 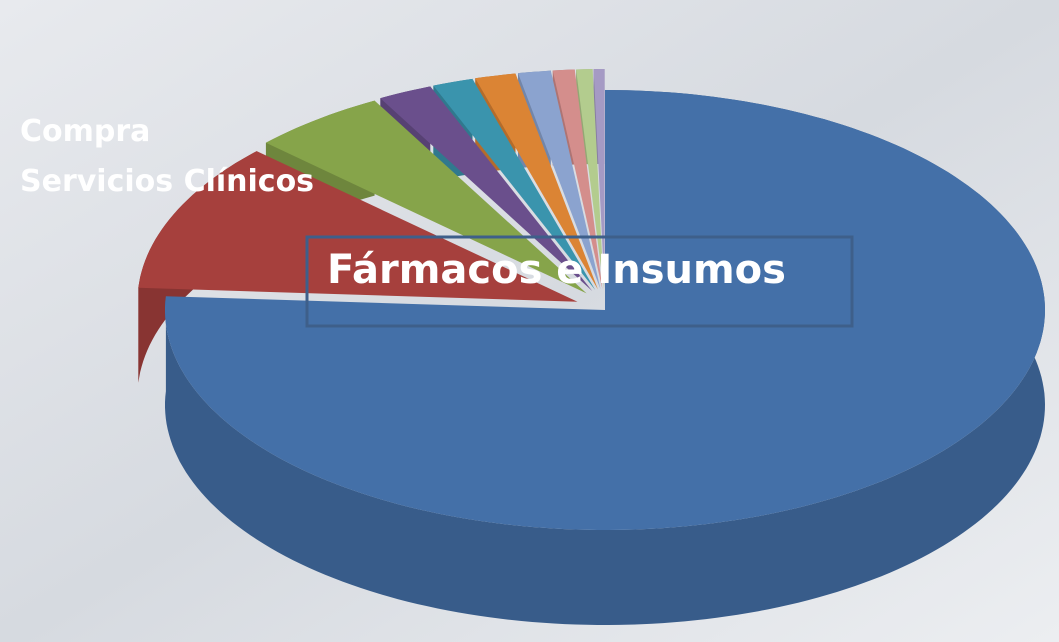 I want to click on slice-label: Fármacos e Insumos, so click(x=556, y=270).